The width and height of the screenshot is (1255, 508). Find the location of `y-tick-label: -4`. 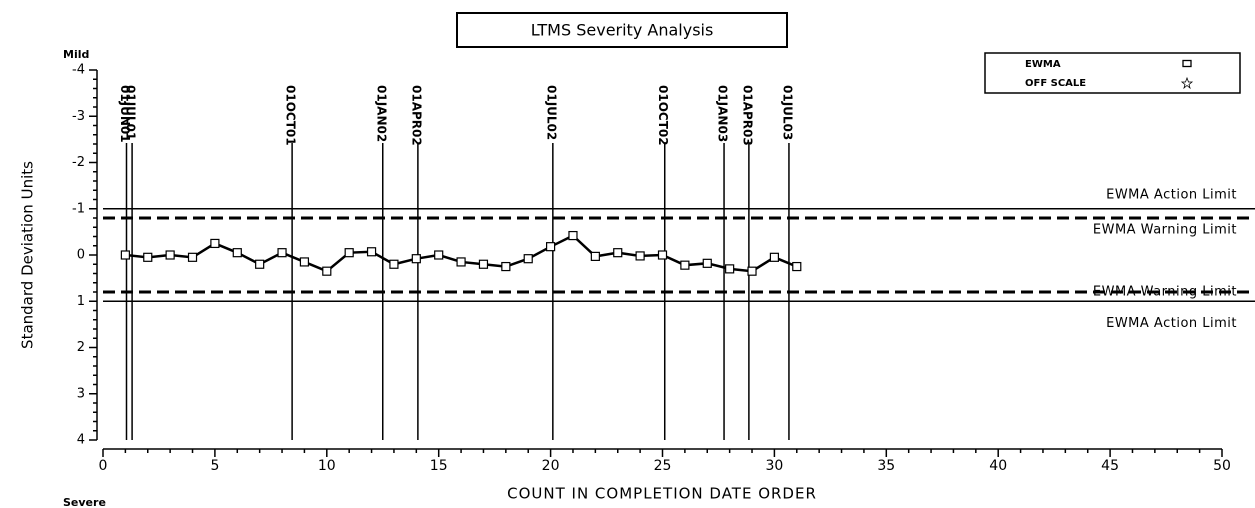

y-tick-label: -4 is located at coordinates (78, 70).